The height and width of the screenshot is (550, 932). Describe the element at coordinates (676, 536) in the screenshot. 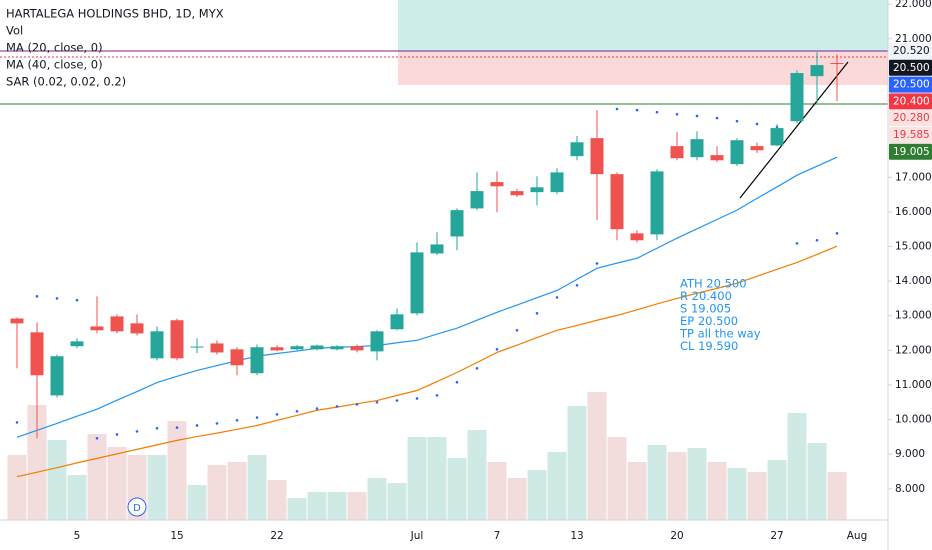

I see `x-tick-label: 20` at that location.